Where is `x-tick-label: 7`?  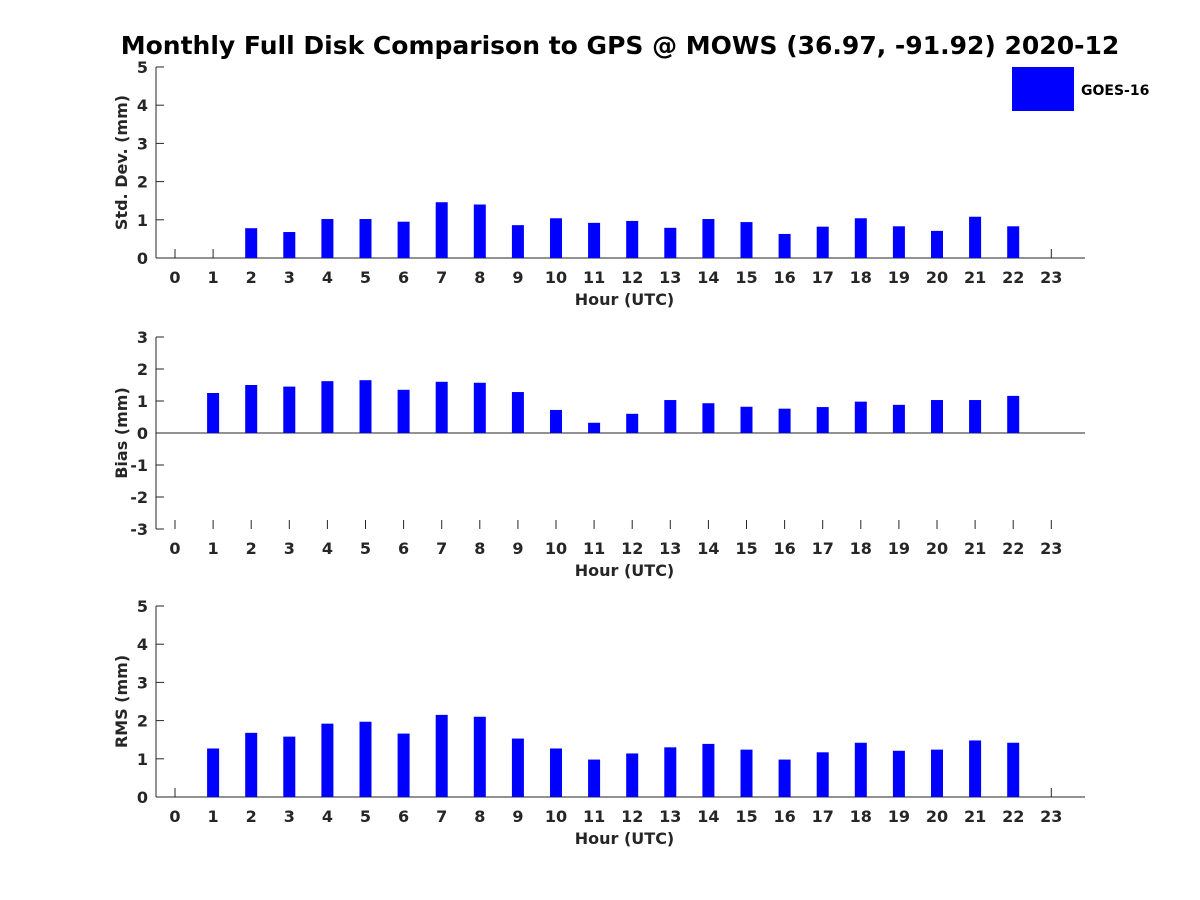 x-tick-label: 7 is located at coordinates (441, 816).